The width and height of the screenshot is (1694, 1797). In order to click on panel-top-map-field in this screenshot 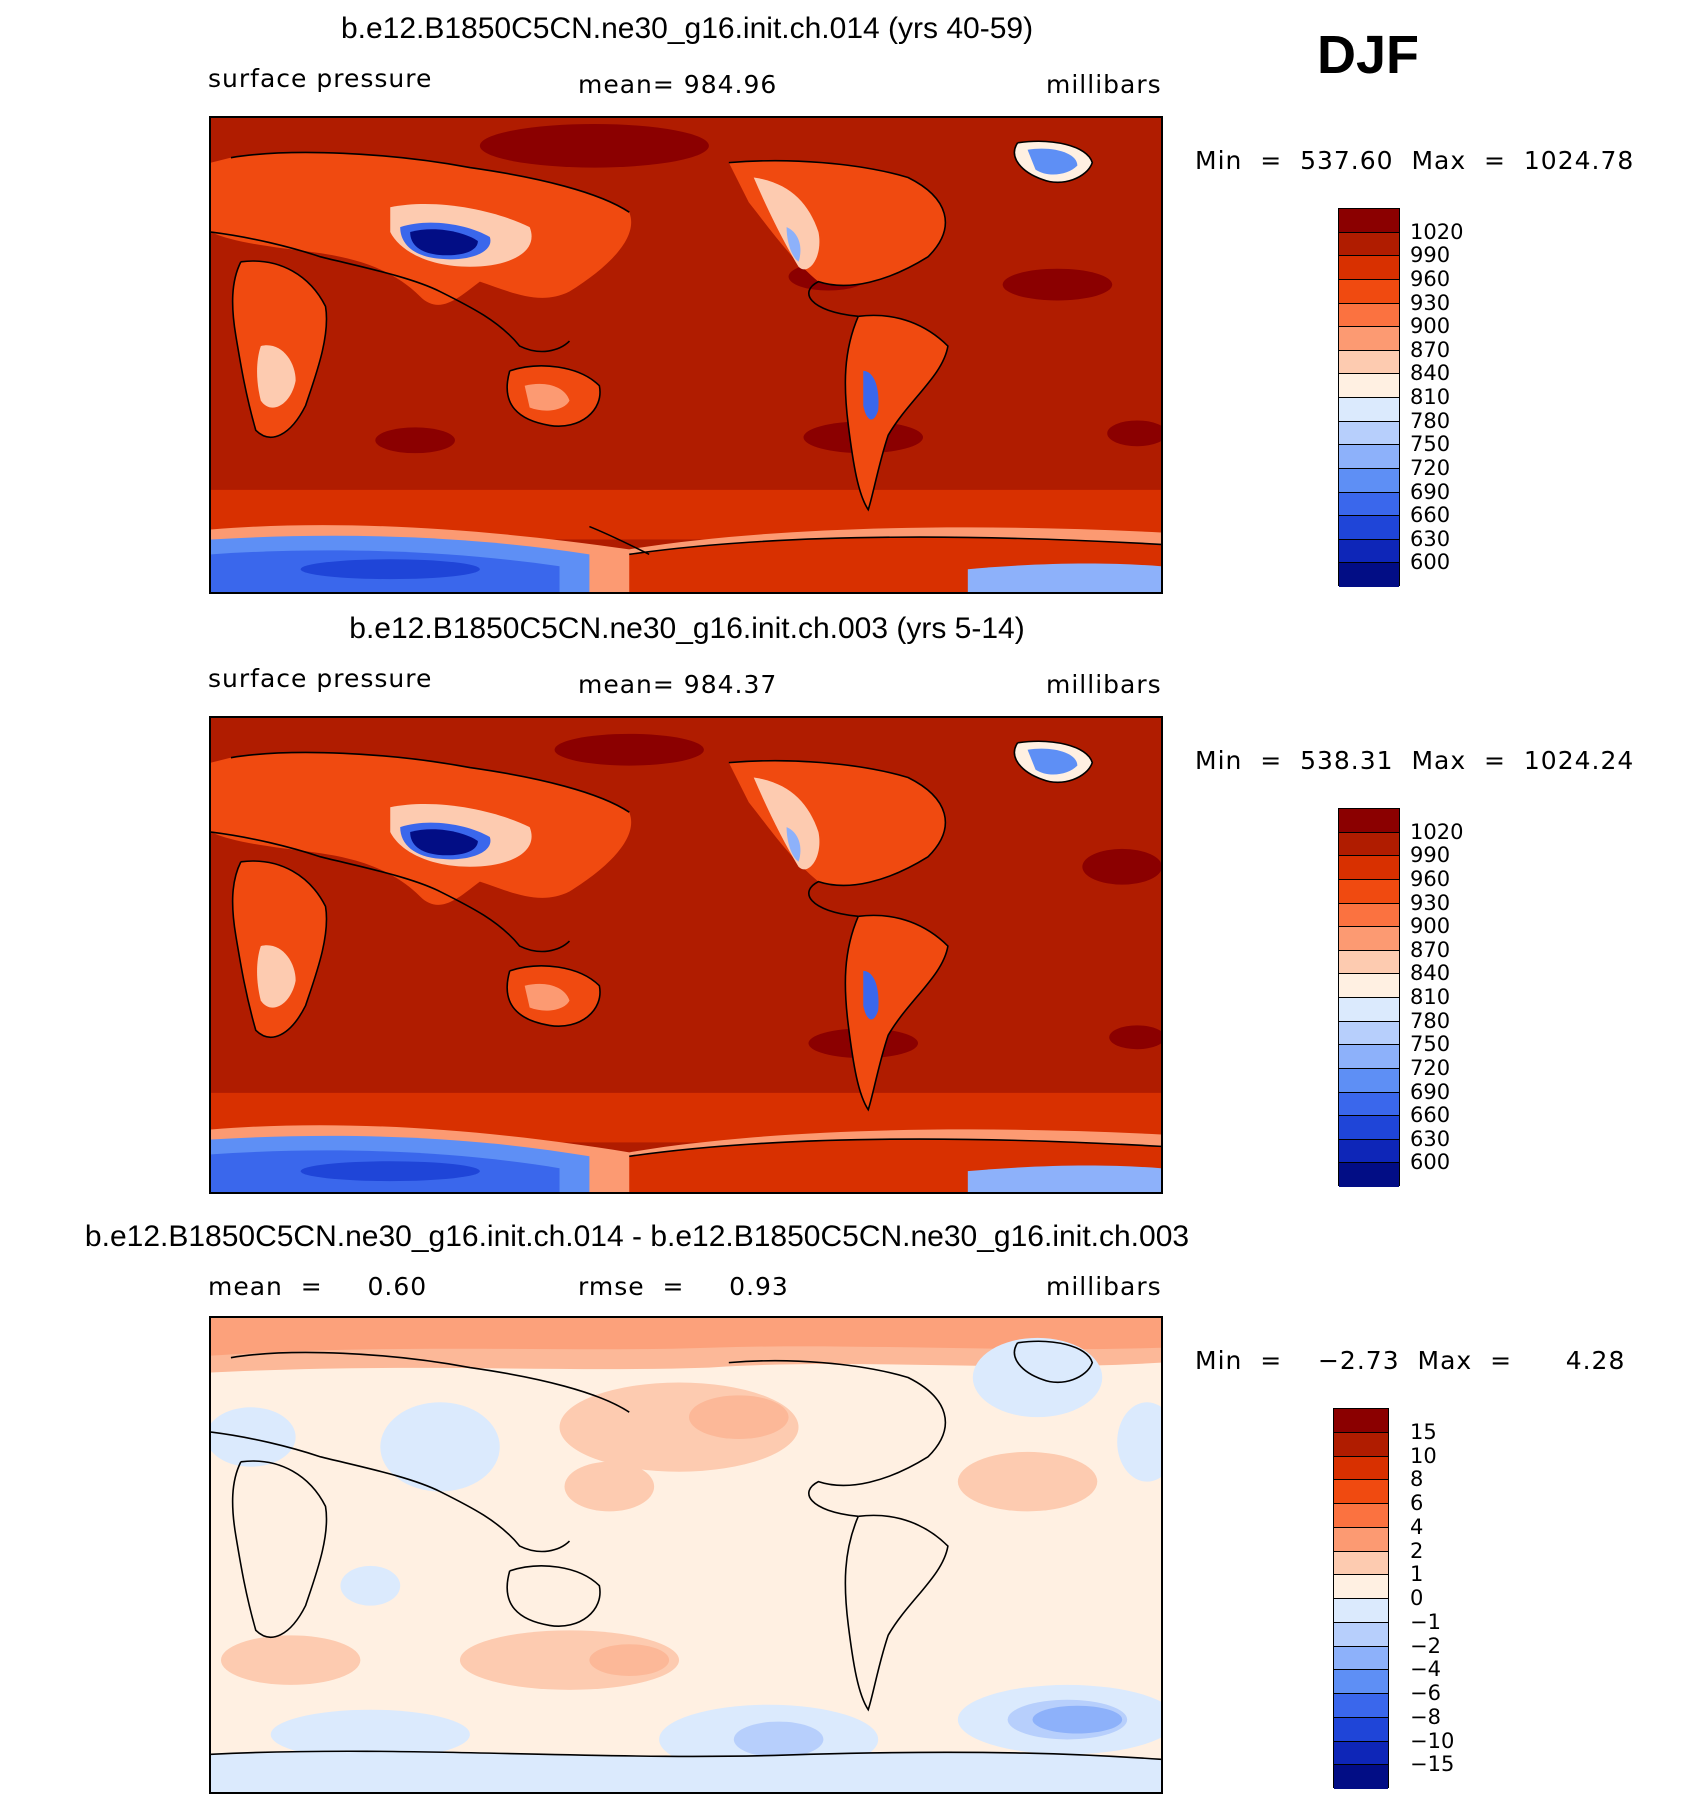, I will do `click(686, 355)`.